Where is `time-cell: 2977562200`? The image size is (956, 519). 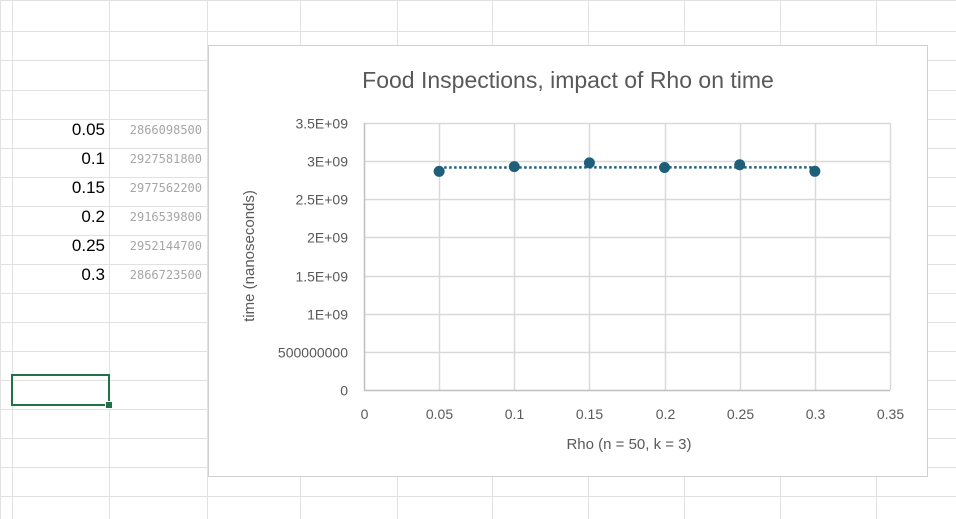 time-cell: 2977562200 is located at coordinates (165, 188).